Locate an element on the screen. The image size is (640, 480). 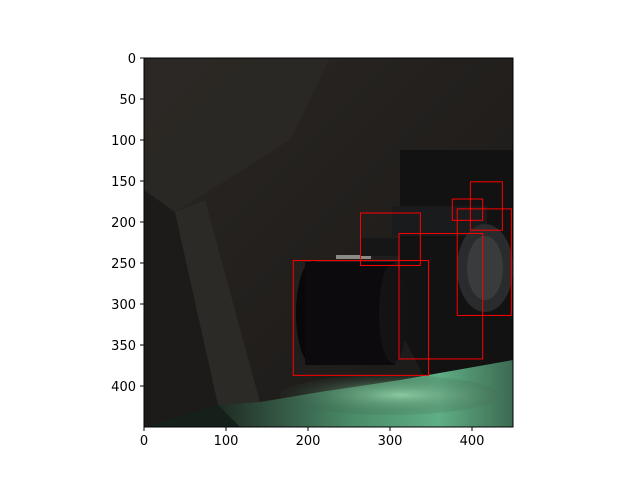
y-tick-label: 100 is located at coordinates (123, 141).